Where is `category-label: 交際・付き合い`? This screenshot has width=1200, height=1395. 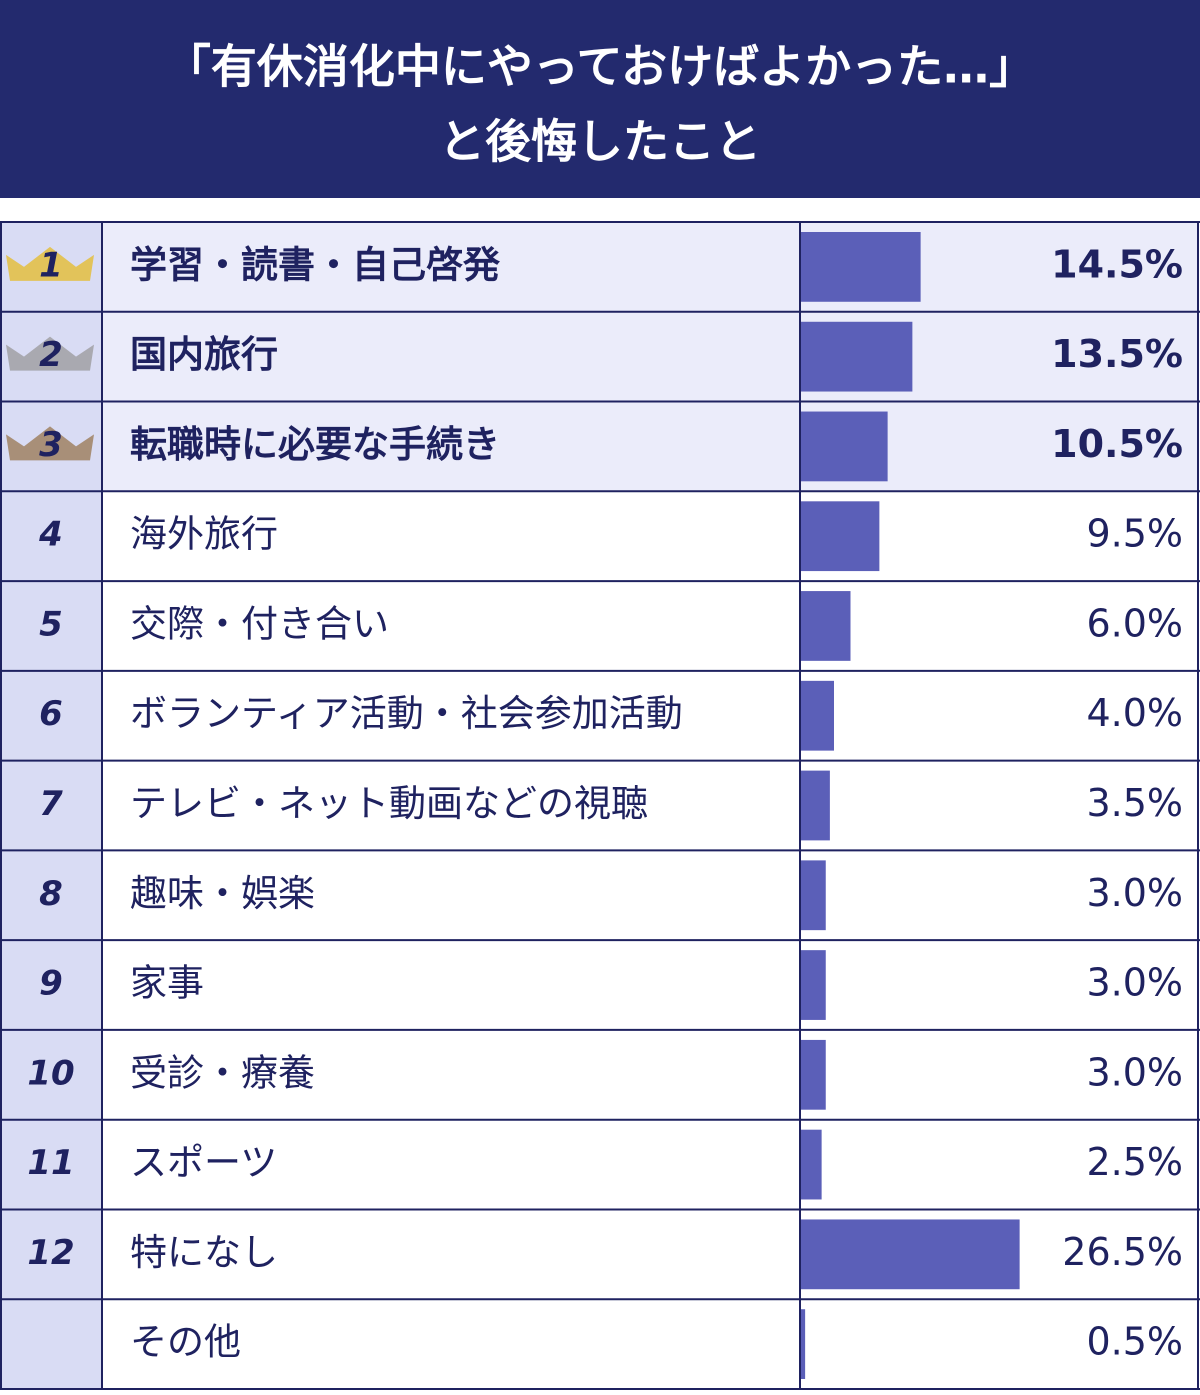
category-label: 交際・付き合い is located at coordinates (259, 623).